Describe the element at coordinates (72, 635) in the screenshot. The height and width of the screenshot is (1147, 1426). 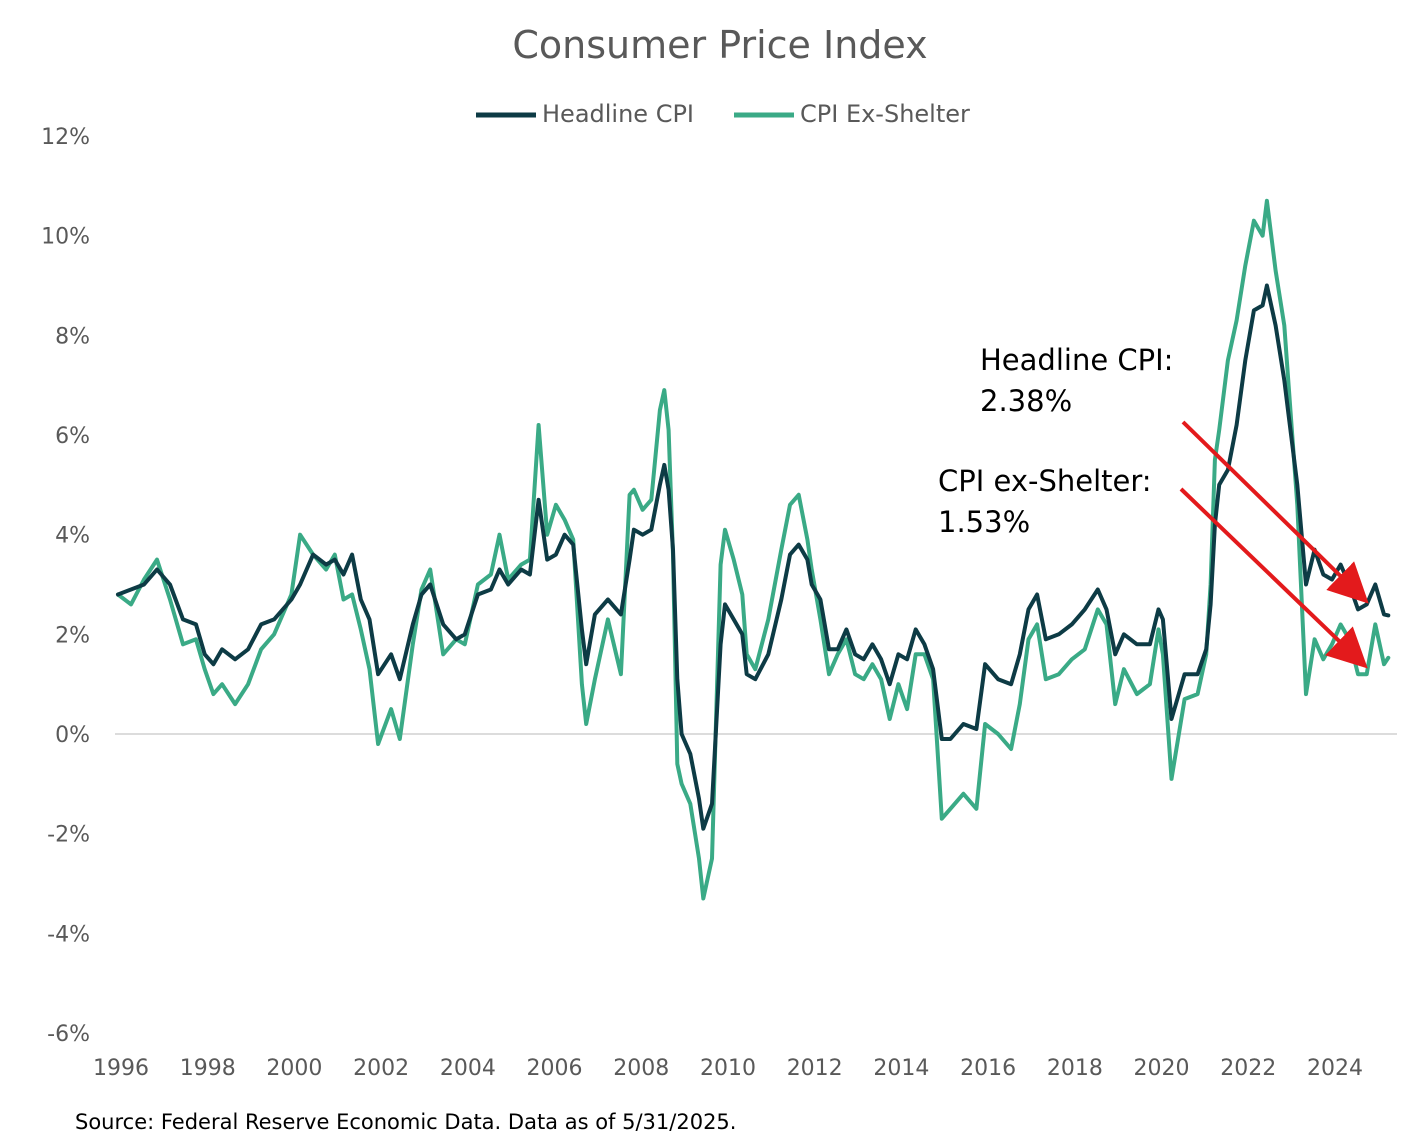
I see `y-tick-label: 2%` at that location.